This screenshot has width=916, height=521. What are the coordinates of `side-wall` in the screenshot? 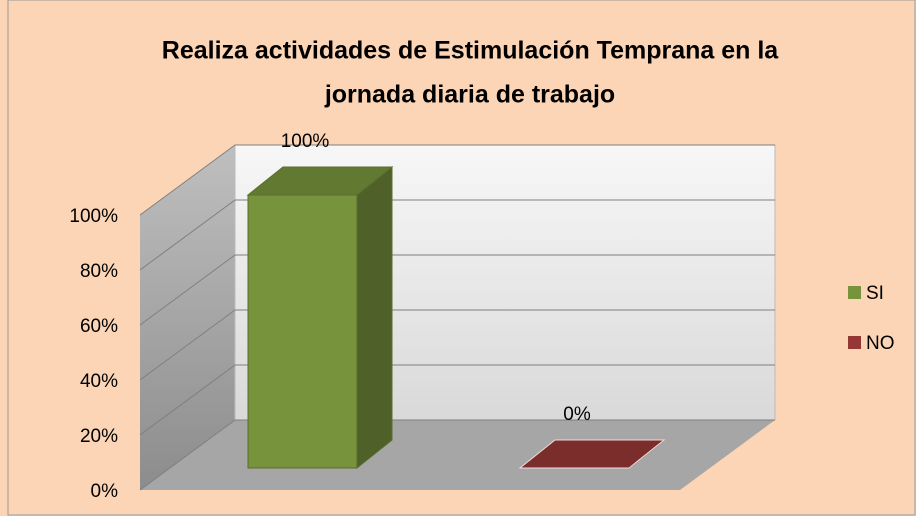 It's located at (187, 317).